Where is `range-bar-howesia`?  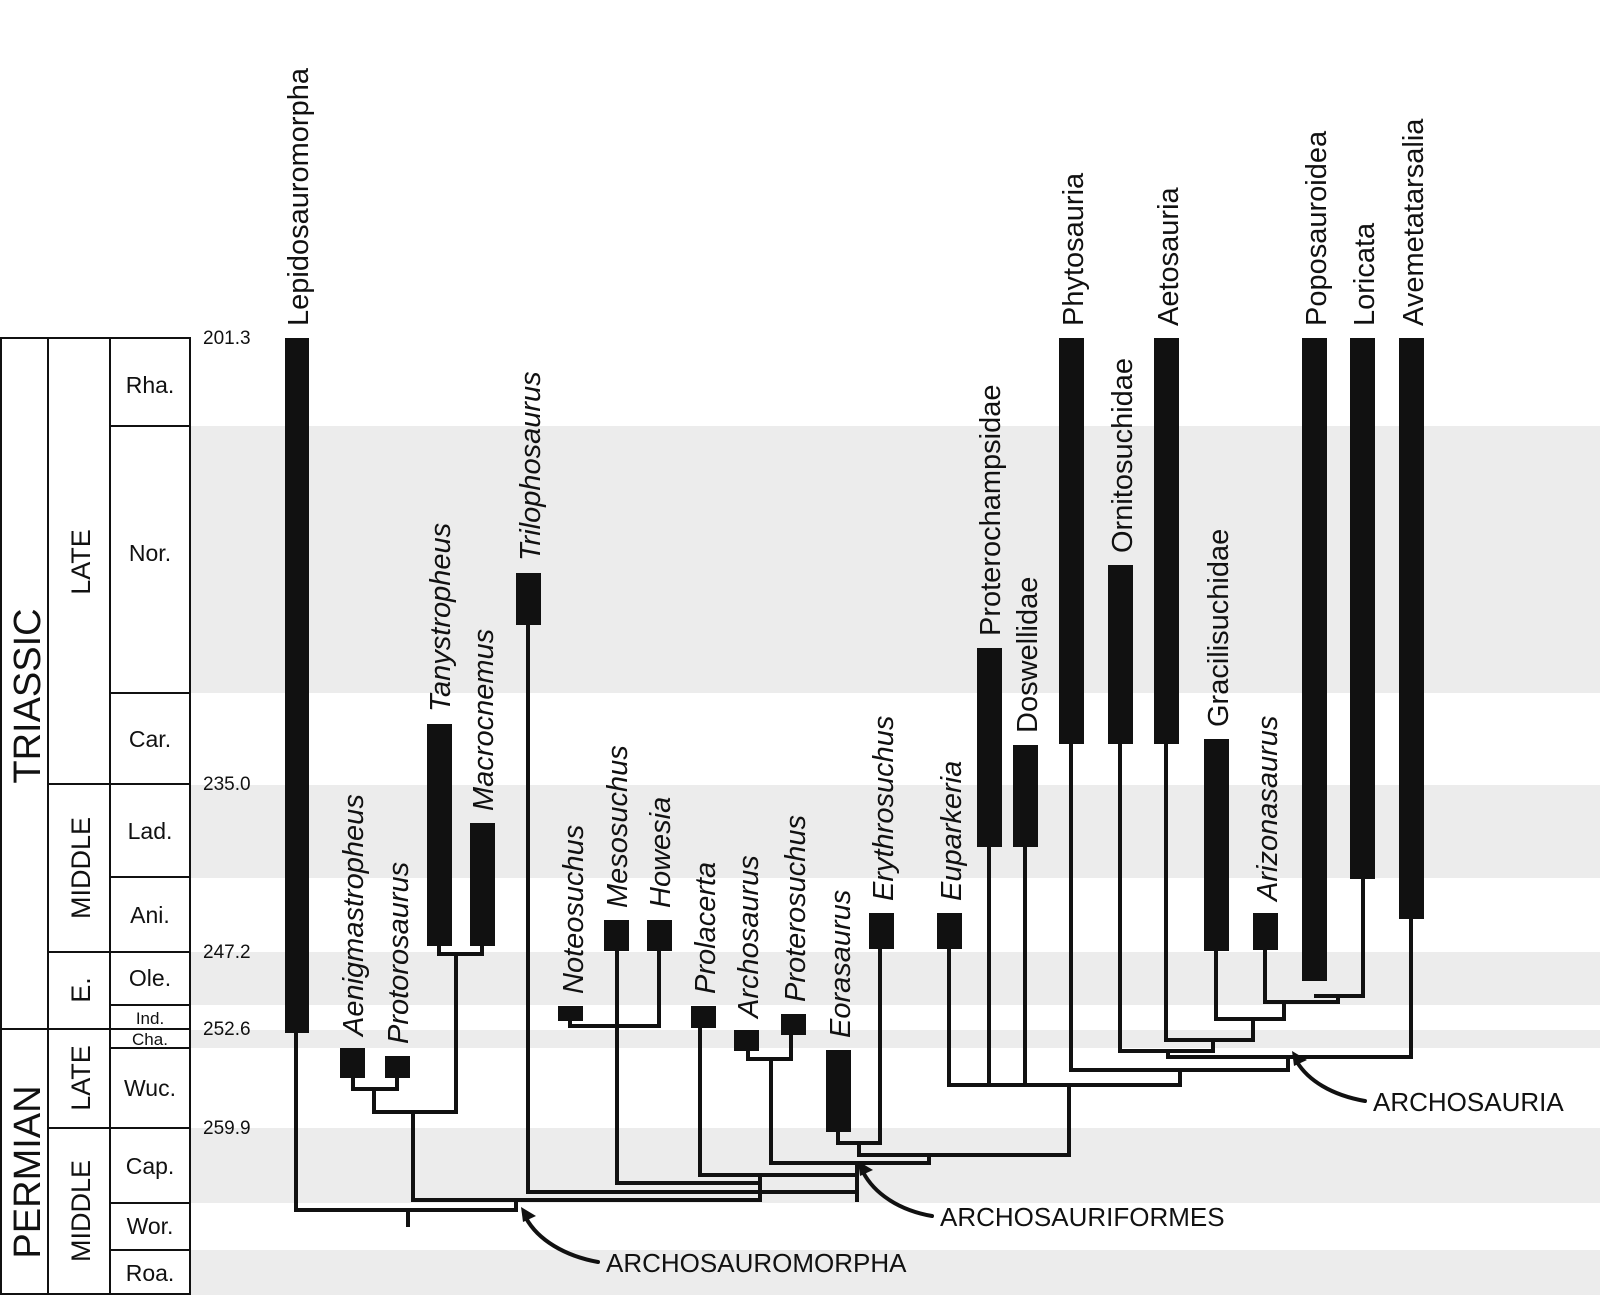
range-bar-howesia is located at coordinates (659, 935).